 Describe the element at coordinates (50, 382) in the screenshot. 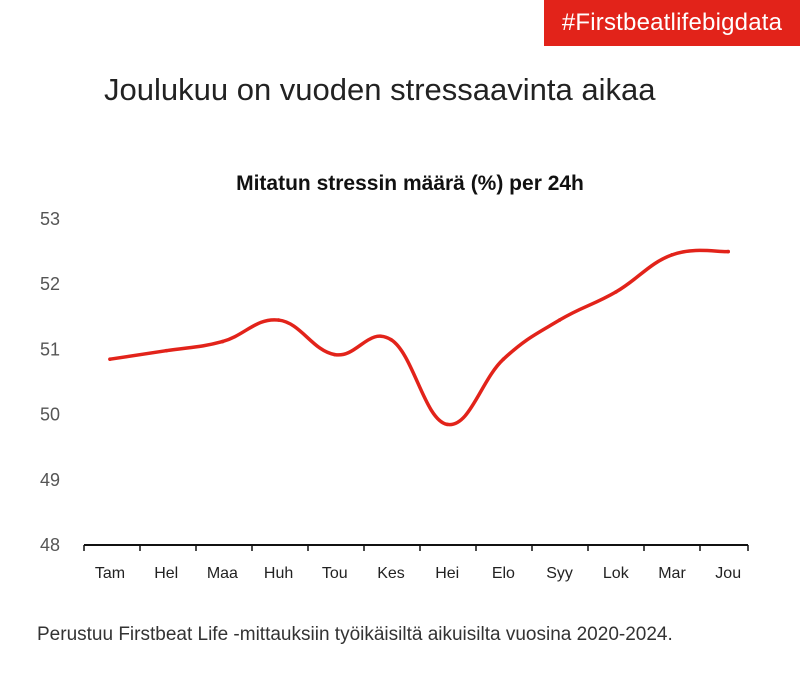

I see `y-axis-ticks: 48 49 50 51 52 53` at that location.